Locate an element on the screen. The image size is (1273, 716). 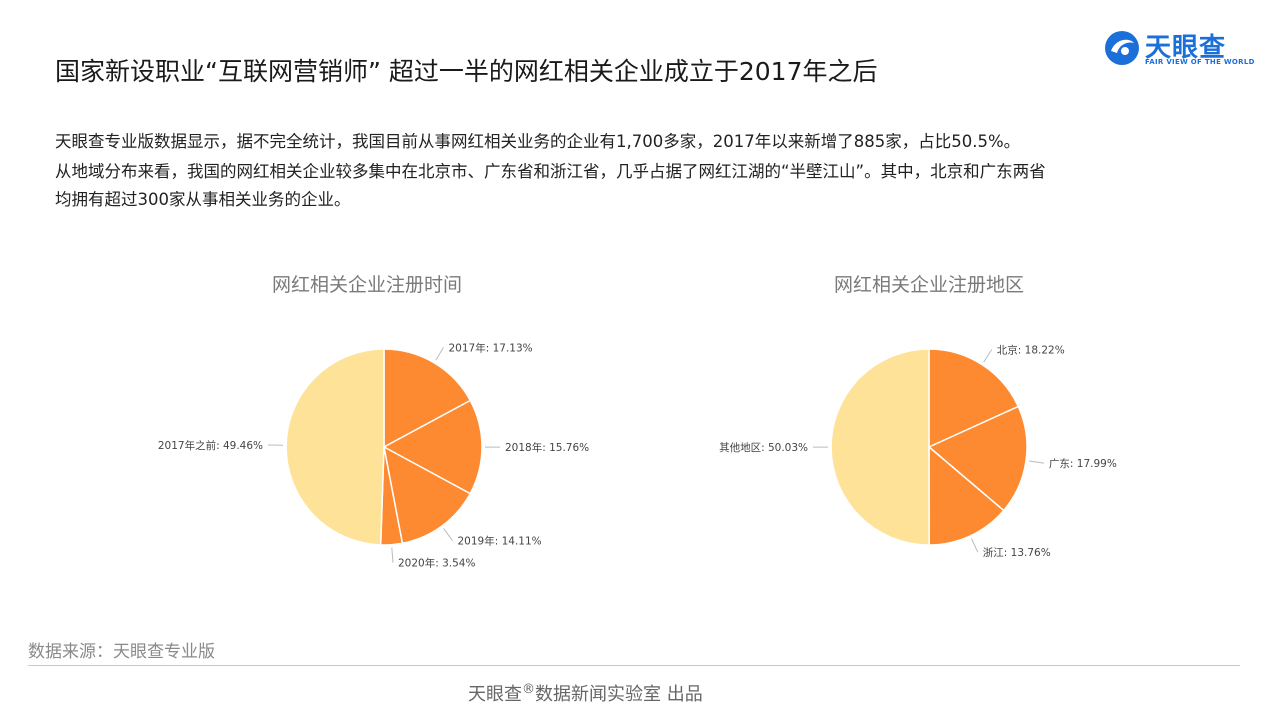
footer-credit: 天眼查®数据新闻实验室 出品 is located at coordinates (585, 693).